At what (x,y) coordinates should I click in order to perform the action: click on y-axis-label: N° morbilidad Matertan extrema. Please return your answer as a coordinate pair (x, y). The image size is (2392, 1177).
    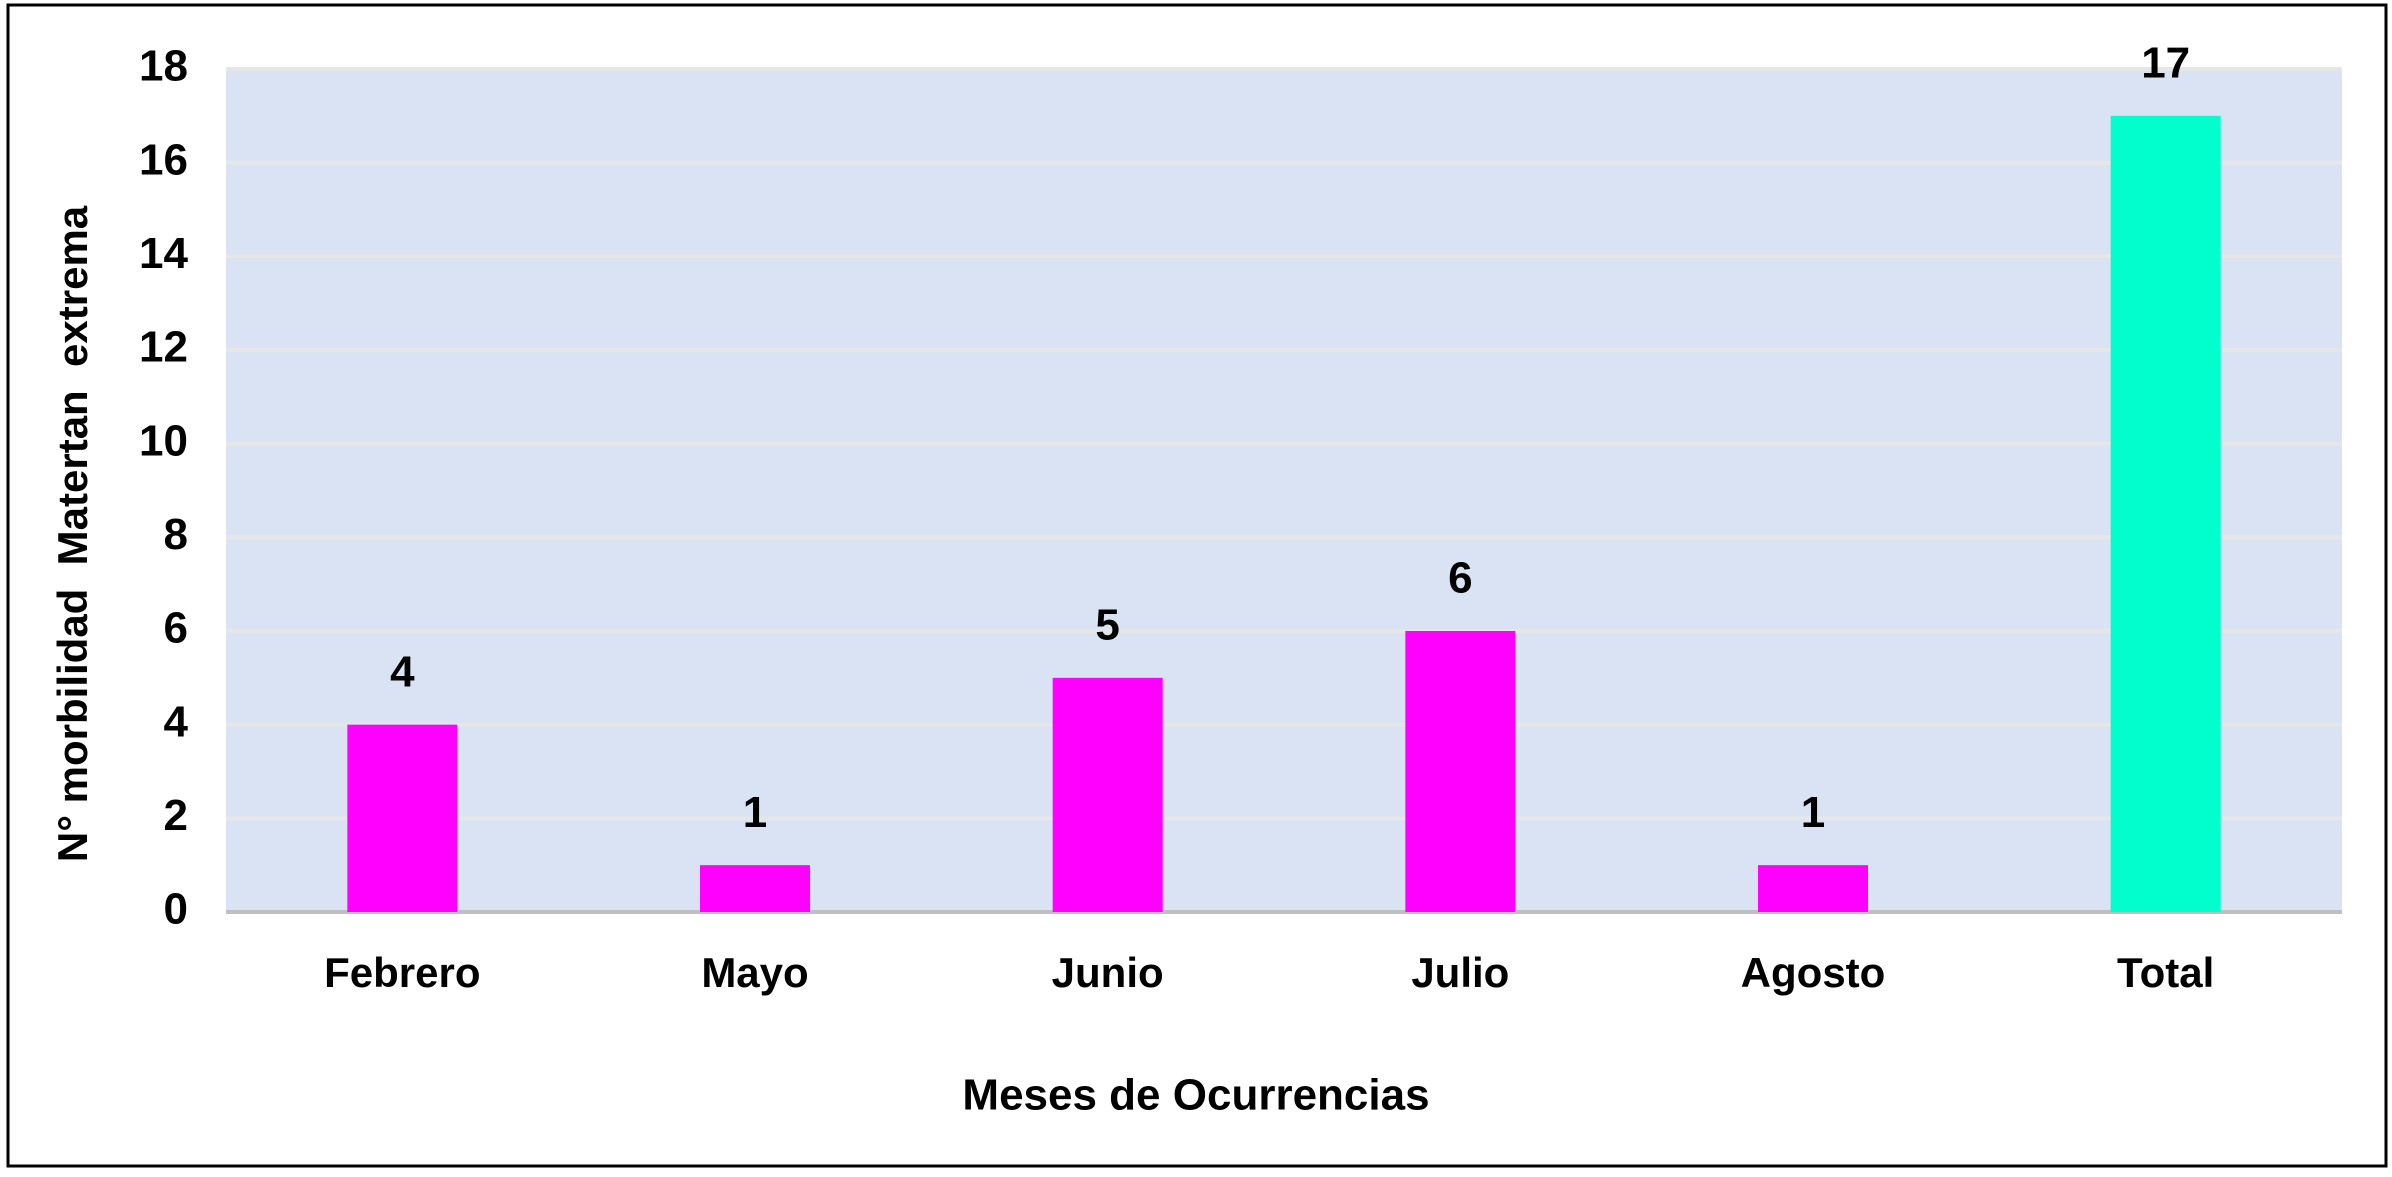
    Looking at the image, I should click on (72, 533).